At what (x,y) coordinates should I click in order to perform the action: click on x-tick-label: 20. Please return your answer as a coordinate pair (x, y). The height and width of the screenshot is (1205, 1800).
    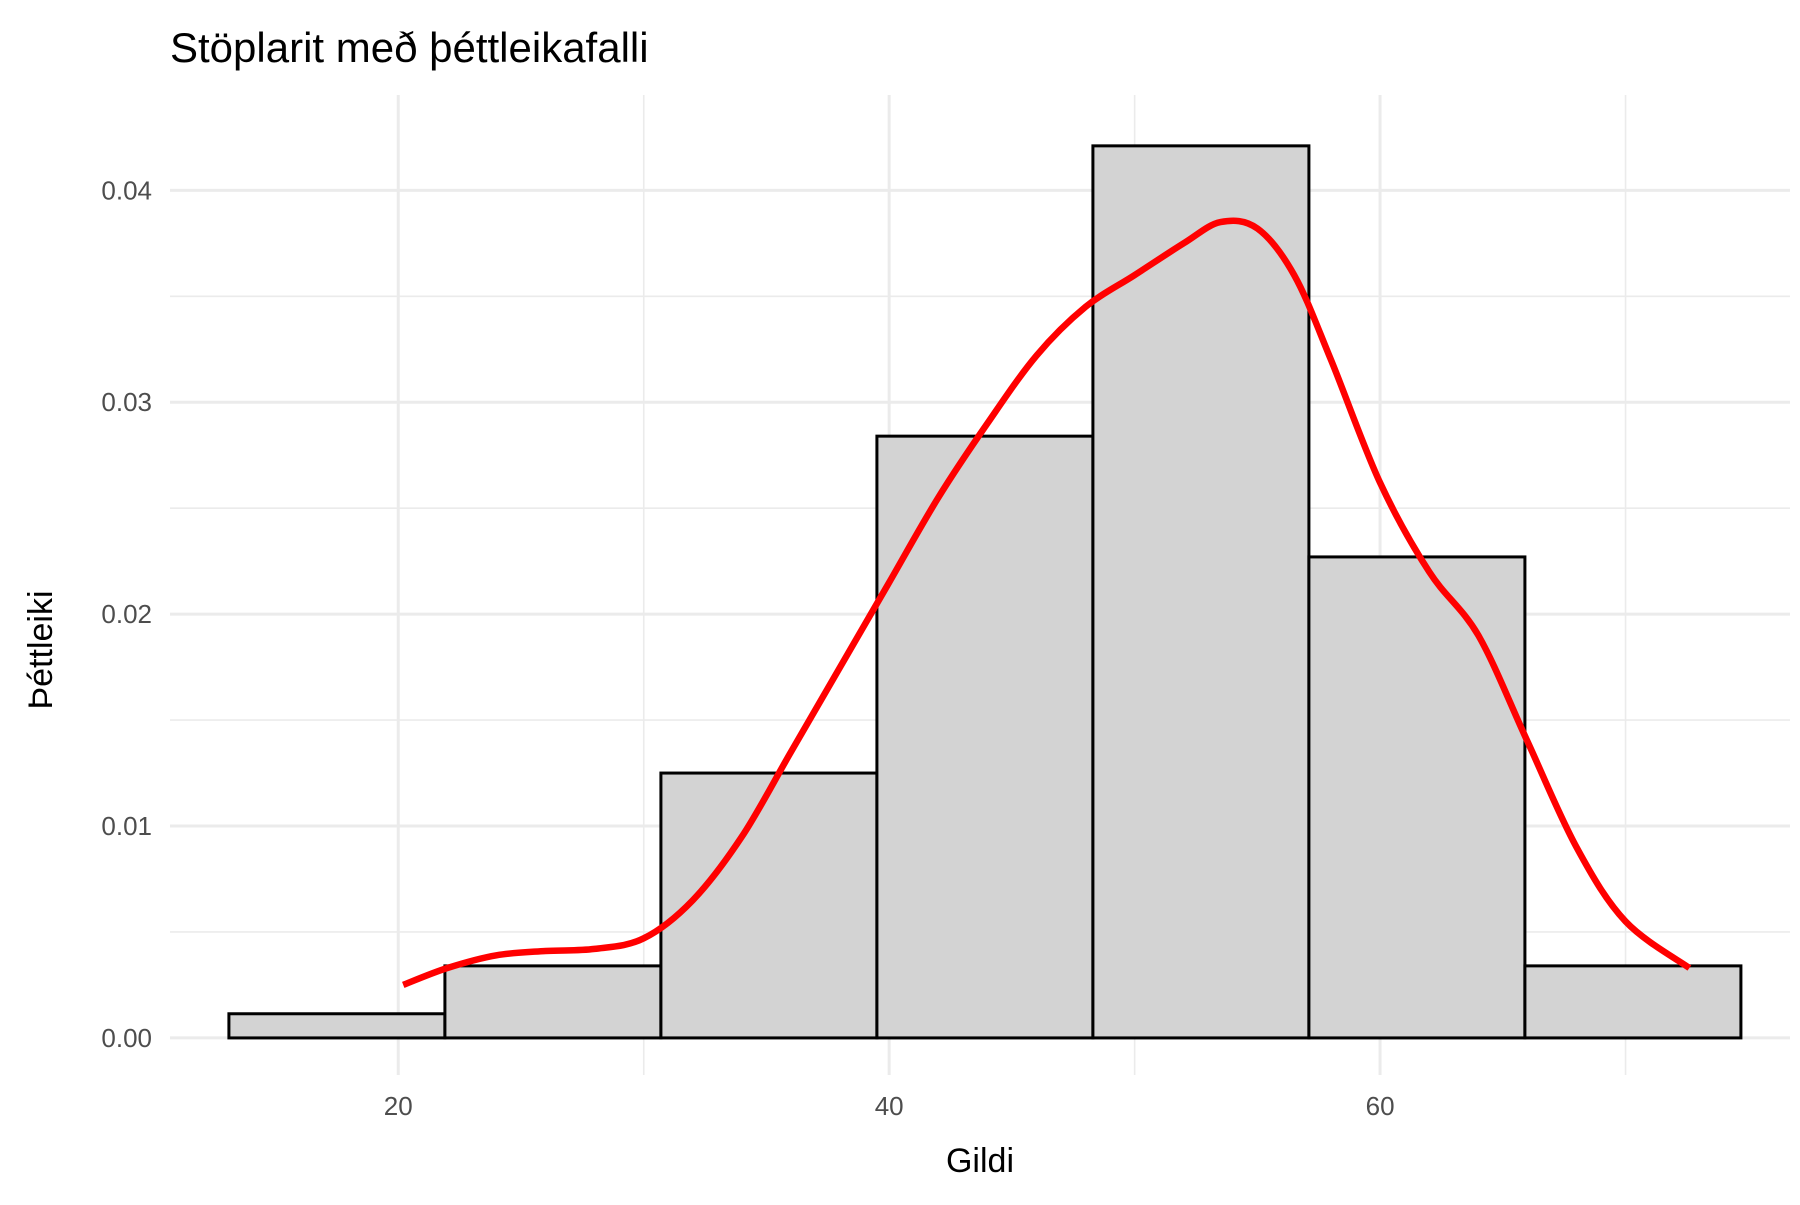
    Looking at the image, I should click on (398, 1106).